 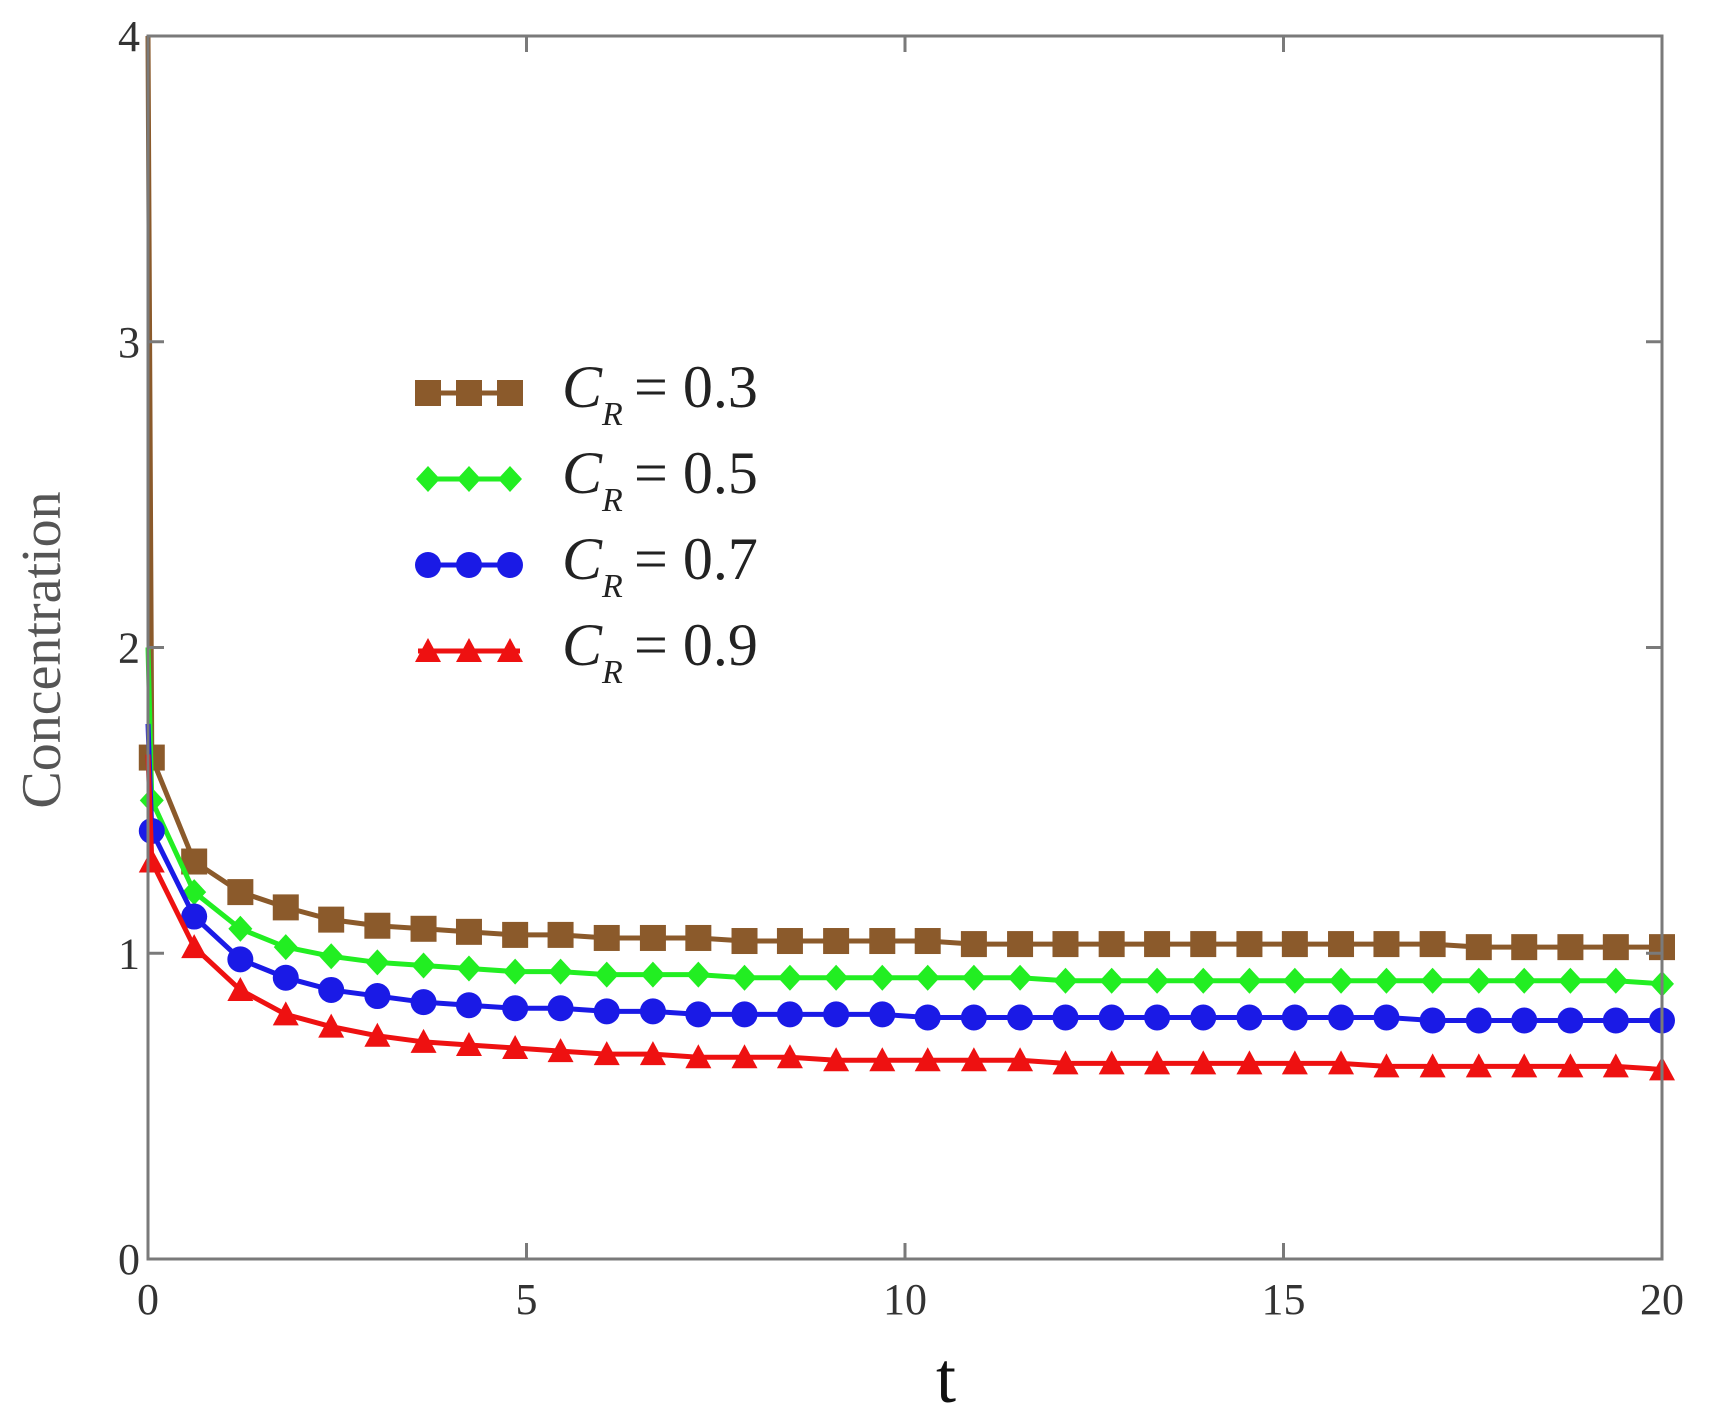 What do you see at coordinates (946, 1378) in the screenshot?
I see `x-axis-title: t` at bounding box center [946, 1378].